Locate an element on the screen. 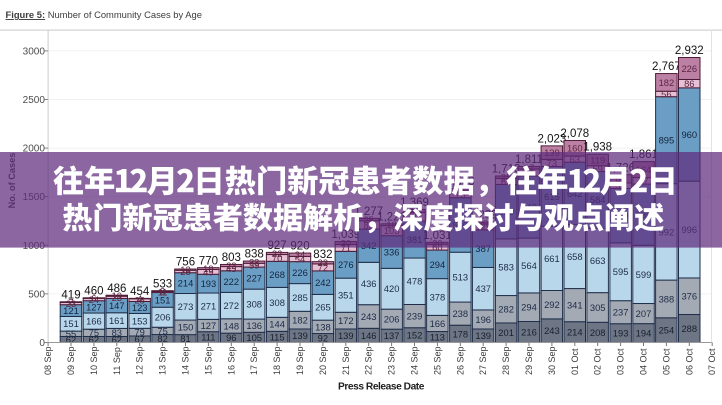  svg-text: 419 is located at coordinates (70, 295).